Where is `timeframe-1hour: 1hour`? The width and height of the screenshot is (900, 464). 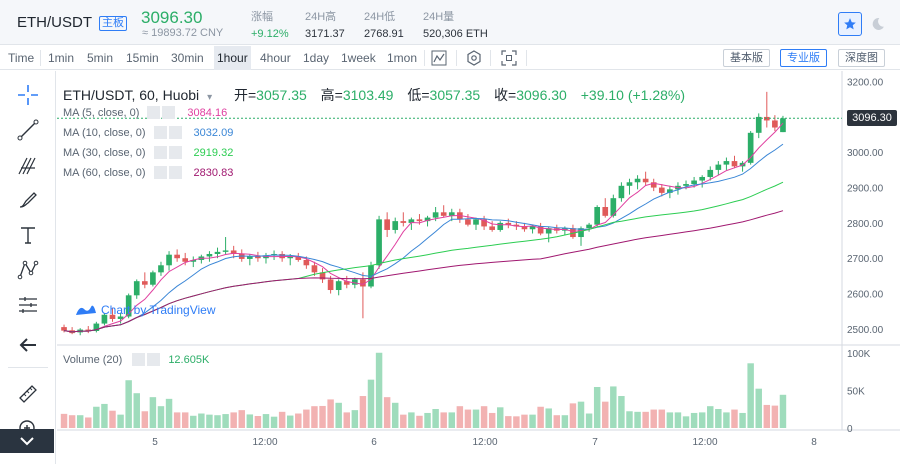 timeframe-1hour: 1hour is located at coordinates (232, 58).